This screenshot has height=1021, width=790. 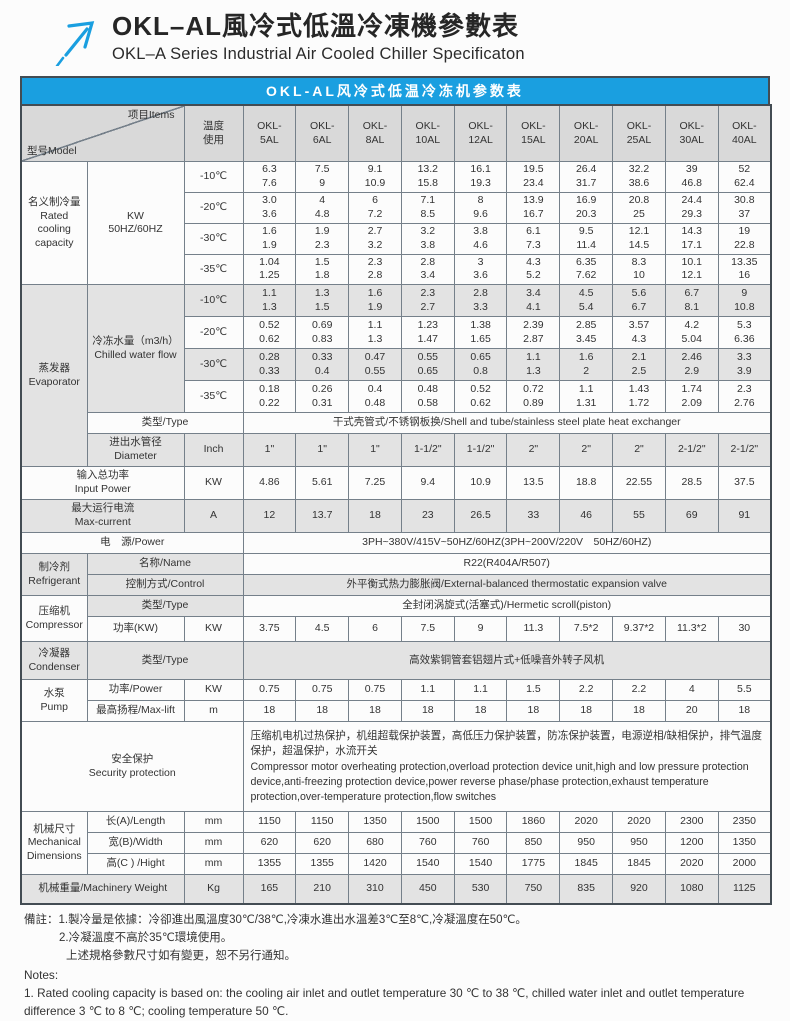 What do you see at coordinates (744, 483) in the screenshot?
I see `value-cell: 37.5` at bounding box center [744, 483].